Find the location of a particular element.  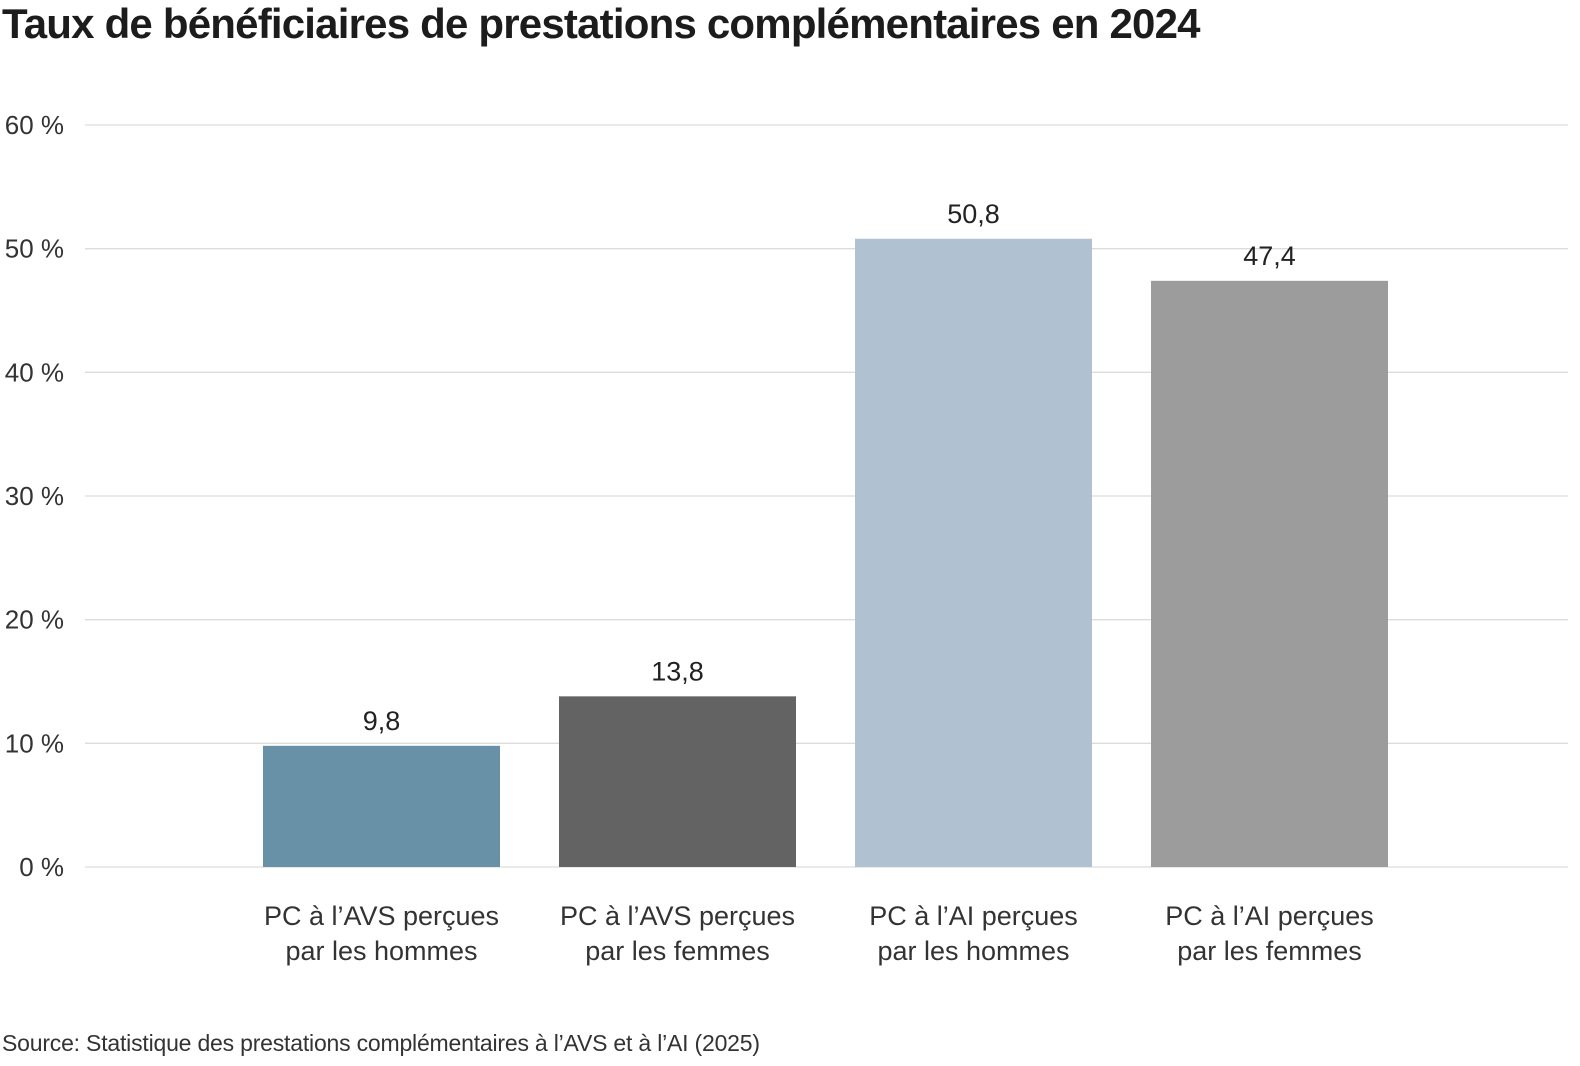

value-label: 47,4 is located at coordinates (1269, 256).